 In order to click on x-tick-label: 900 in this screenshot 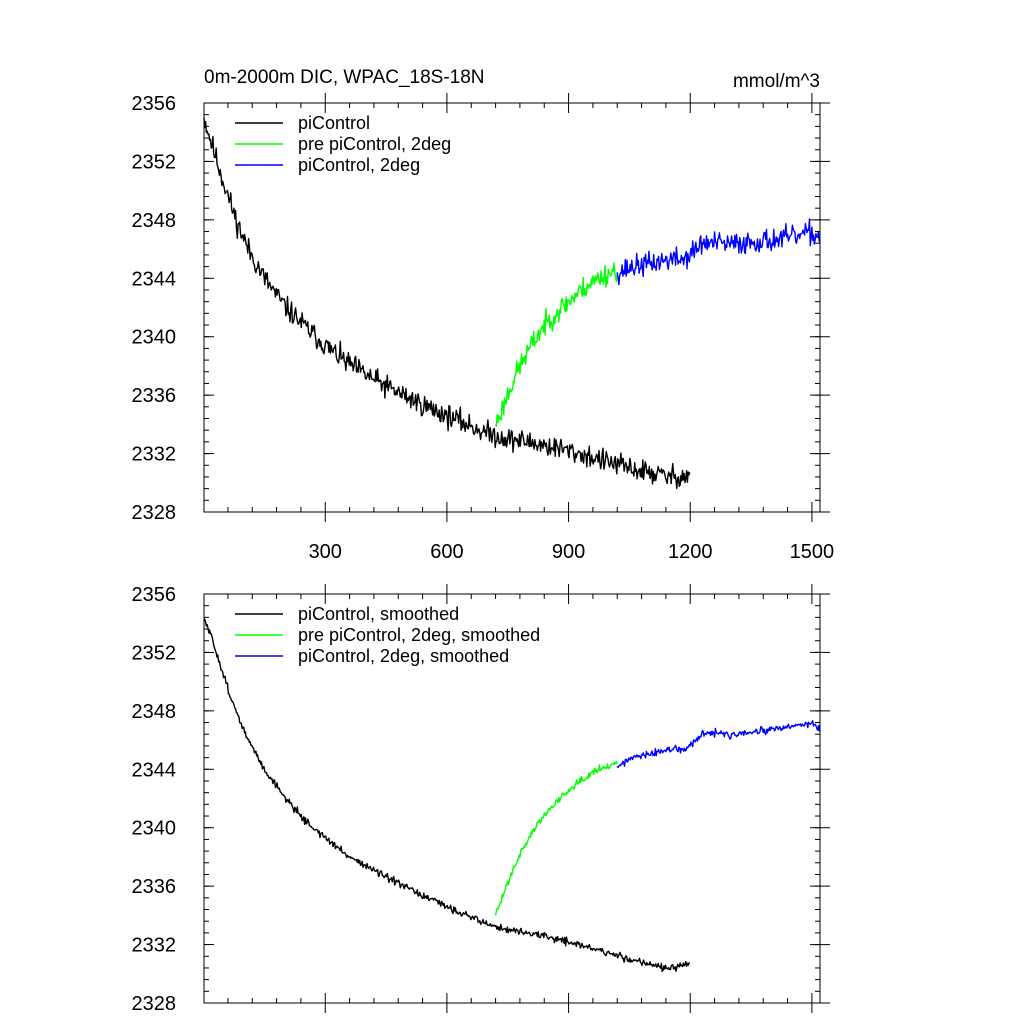, I will do `click(568, 552)`.